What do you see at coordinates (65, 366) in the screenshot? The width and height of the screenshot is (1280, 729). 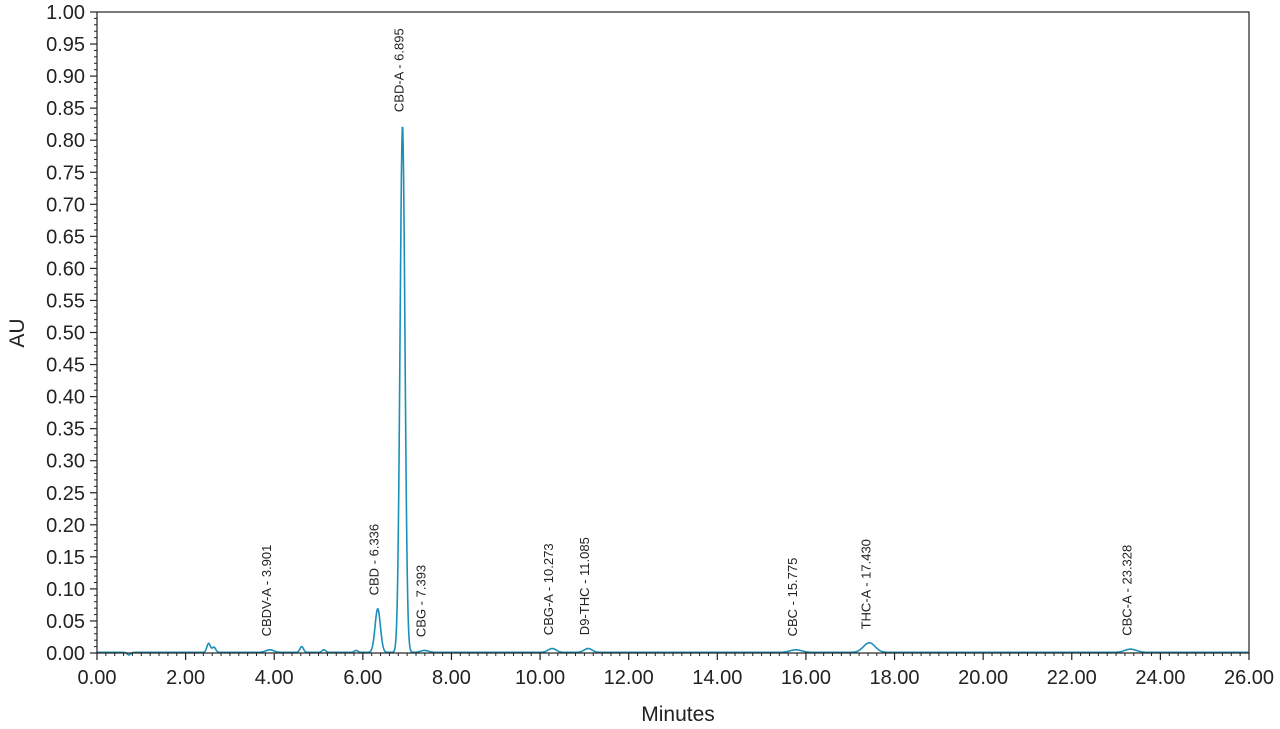 I see `y-tick-label: 0.45` at bounding box center [65, 366].